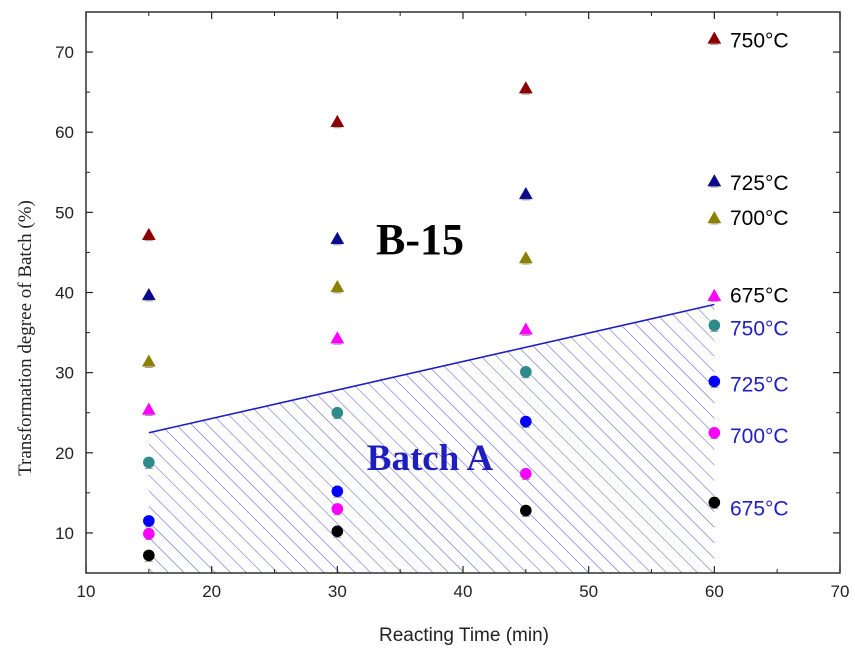  I want to click on x-tick-label: 10, so click(86, 591).